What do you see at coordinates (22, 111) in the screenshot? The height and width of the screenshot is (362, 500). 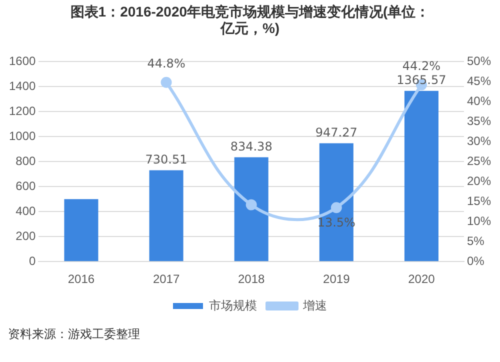 I see `y-tick-label: 1200` at bounding box center [22, 111].